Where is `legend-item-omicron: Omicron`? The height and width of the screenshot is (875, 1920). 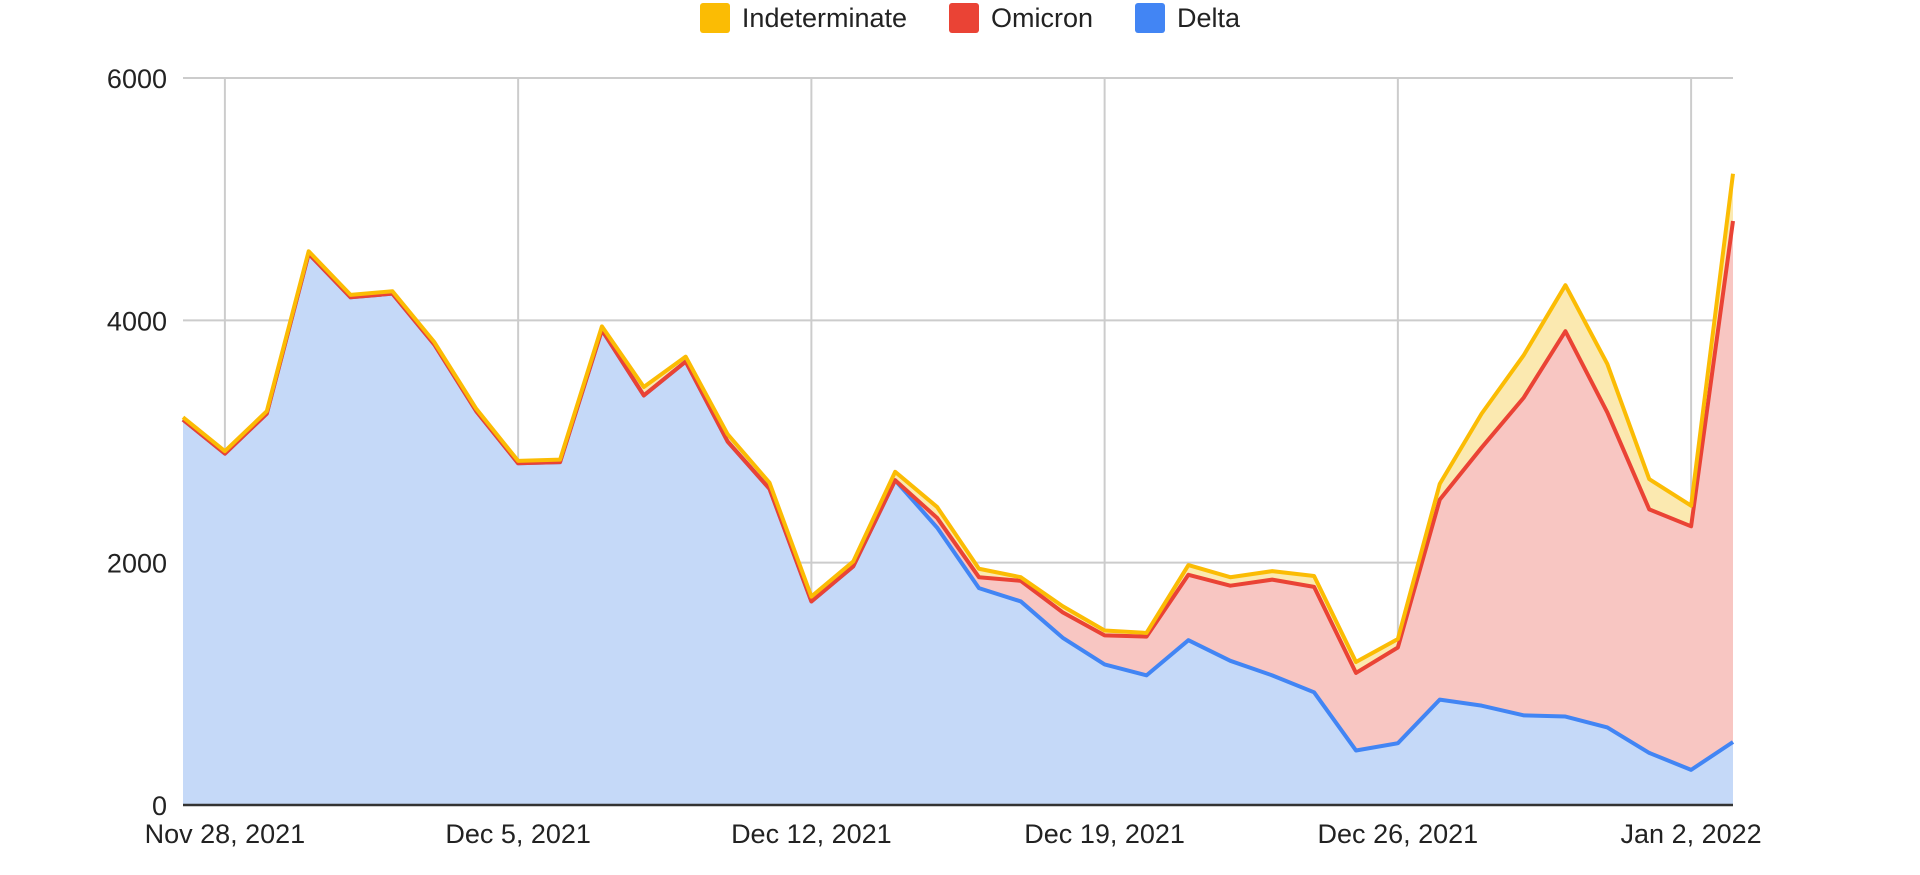
legend-item-omicron: Omicron is located at coordinates (1021, 18).